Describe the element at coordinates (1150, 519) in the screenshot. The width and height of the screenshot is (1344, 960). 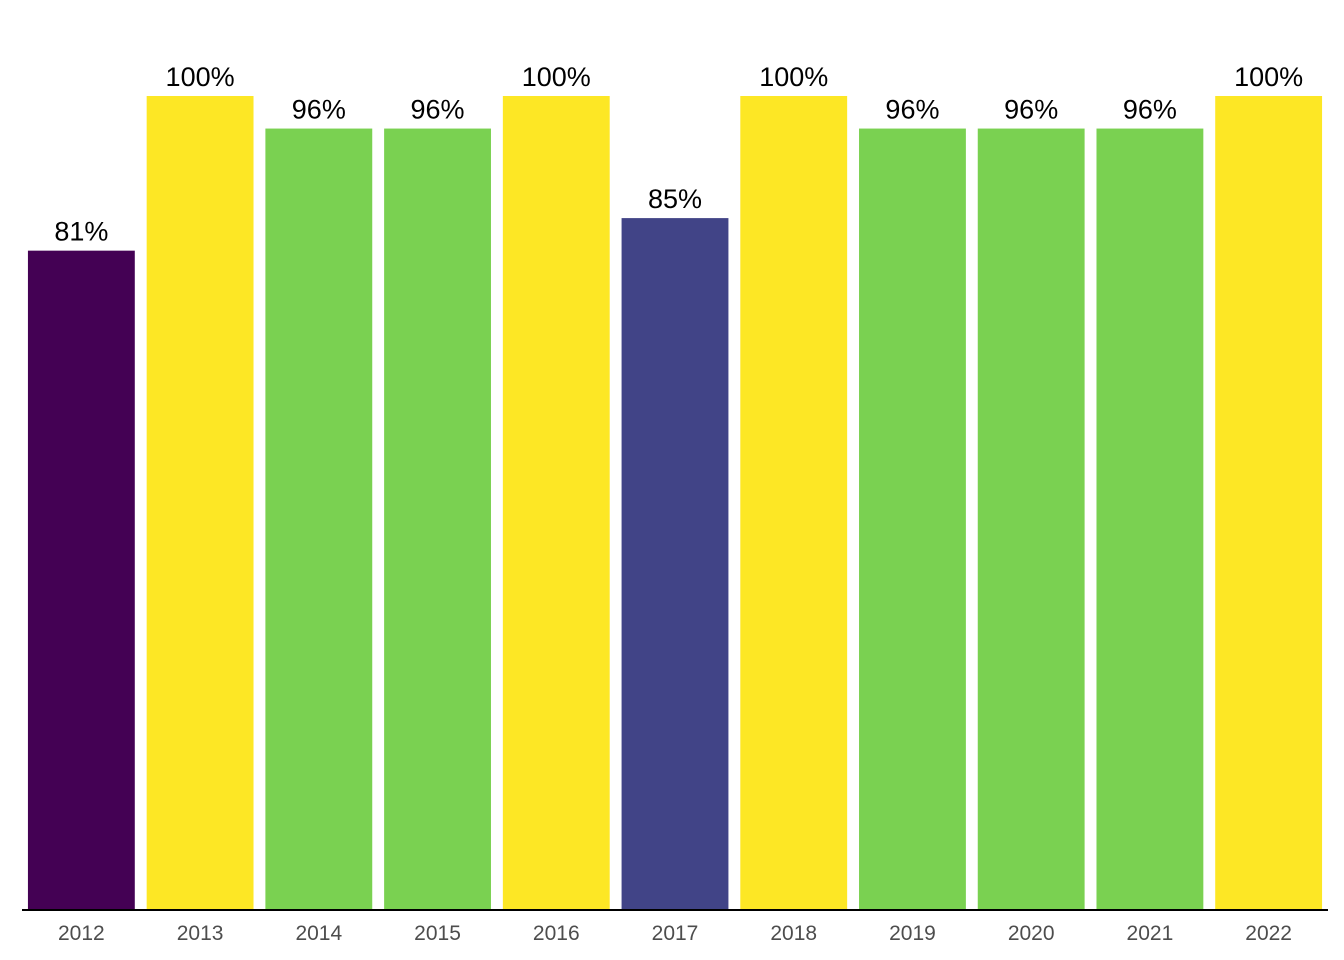
I see `bar-2021` at that location.